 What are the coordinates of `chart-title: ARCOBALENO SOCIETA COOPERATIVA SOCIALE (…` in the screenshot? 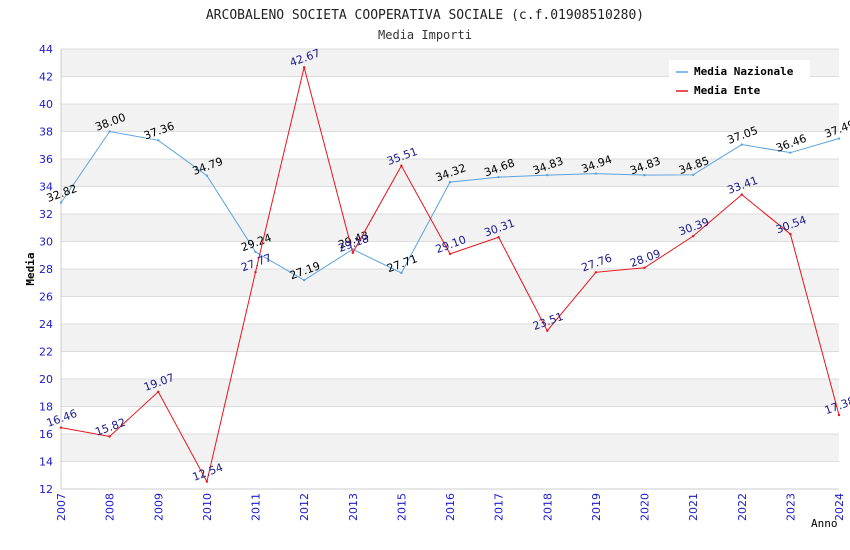 It's located at (425, 15).